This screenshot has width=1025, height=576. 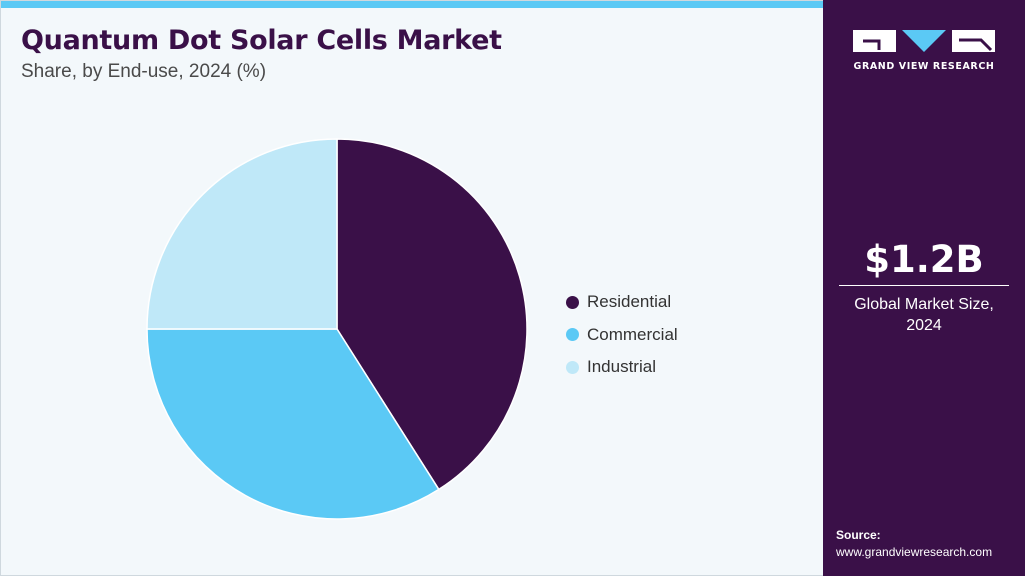 I want to click on pie-slice-commercial, so click(x=293, y=424).